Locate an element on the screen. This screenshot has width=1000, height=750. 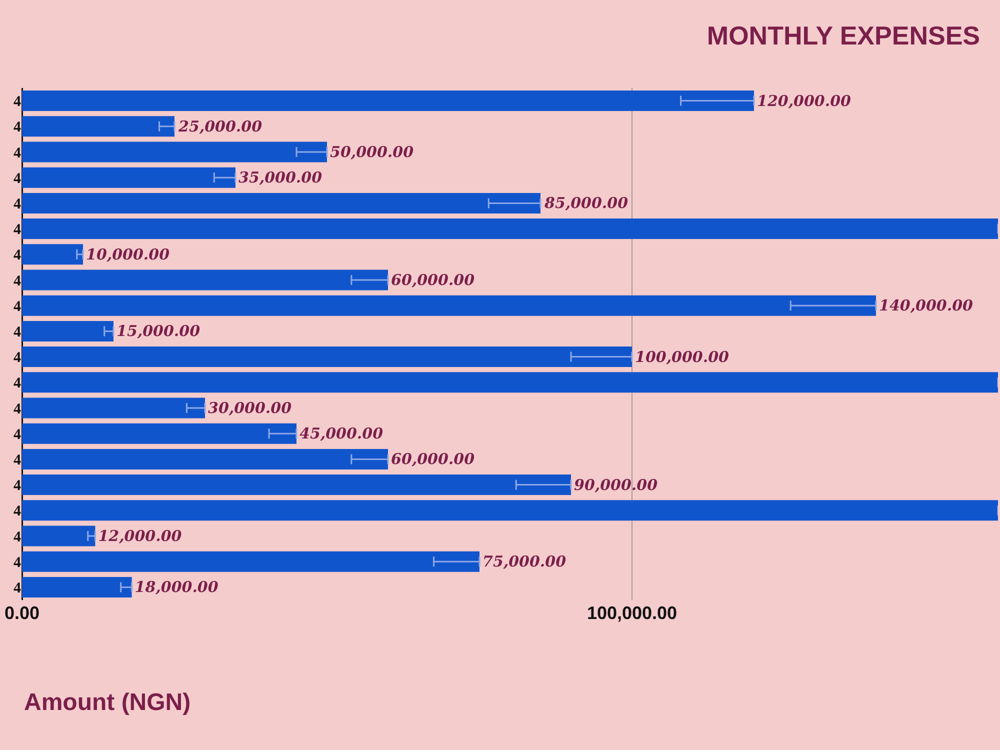
data-label: 120,000.00 is located at coordinates (804, 101).